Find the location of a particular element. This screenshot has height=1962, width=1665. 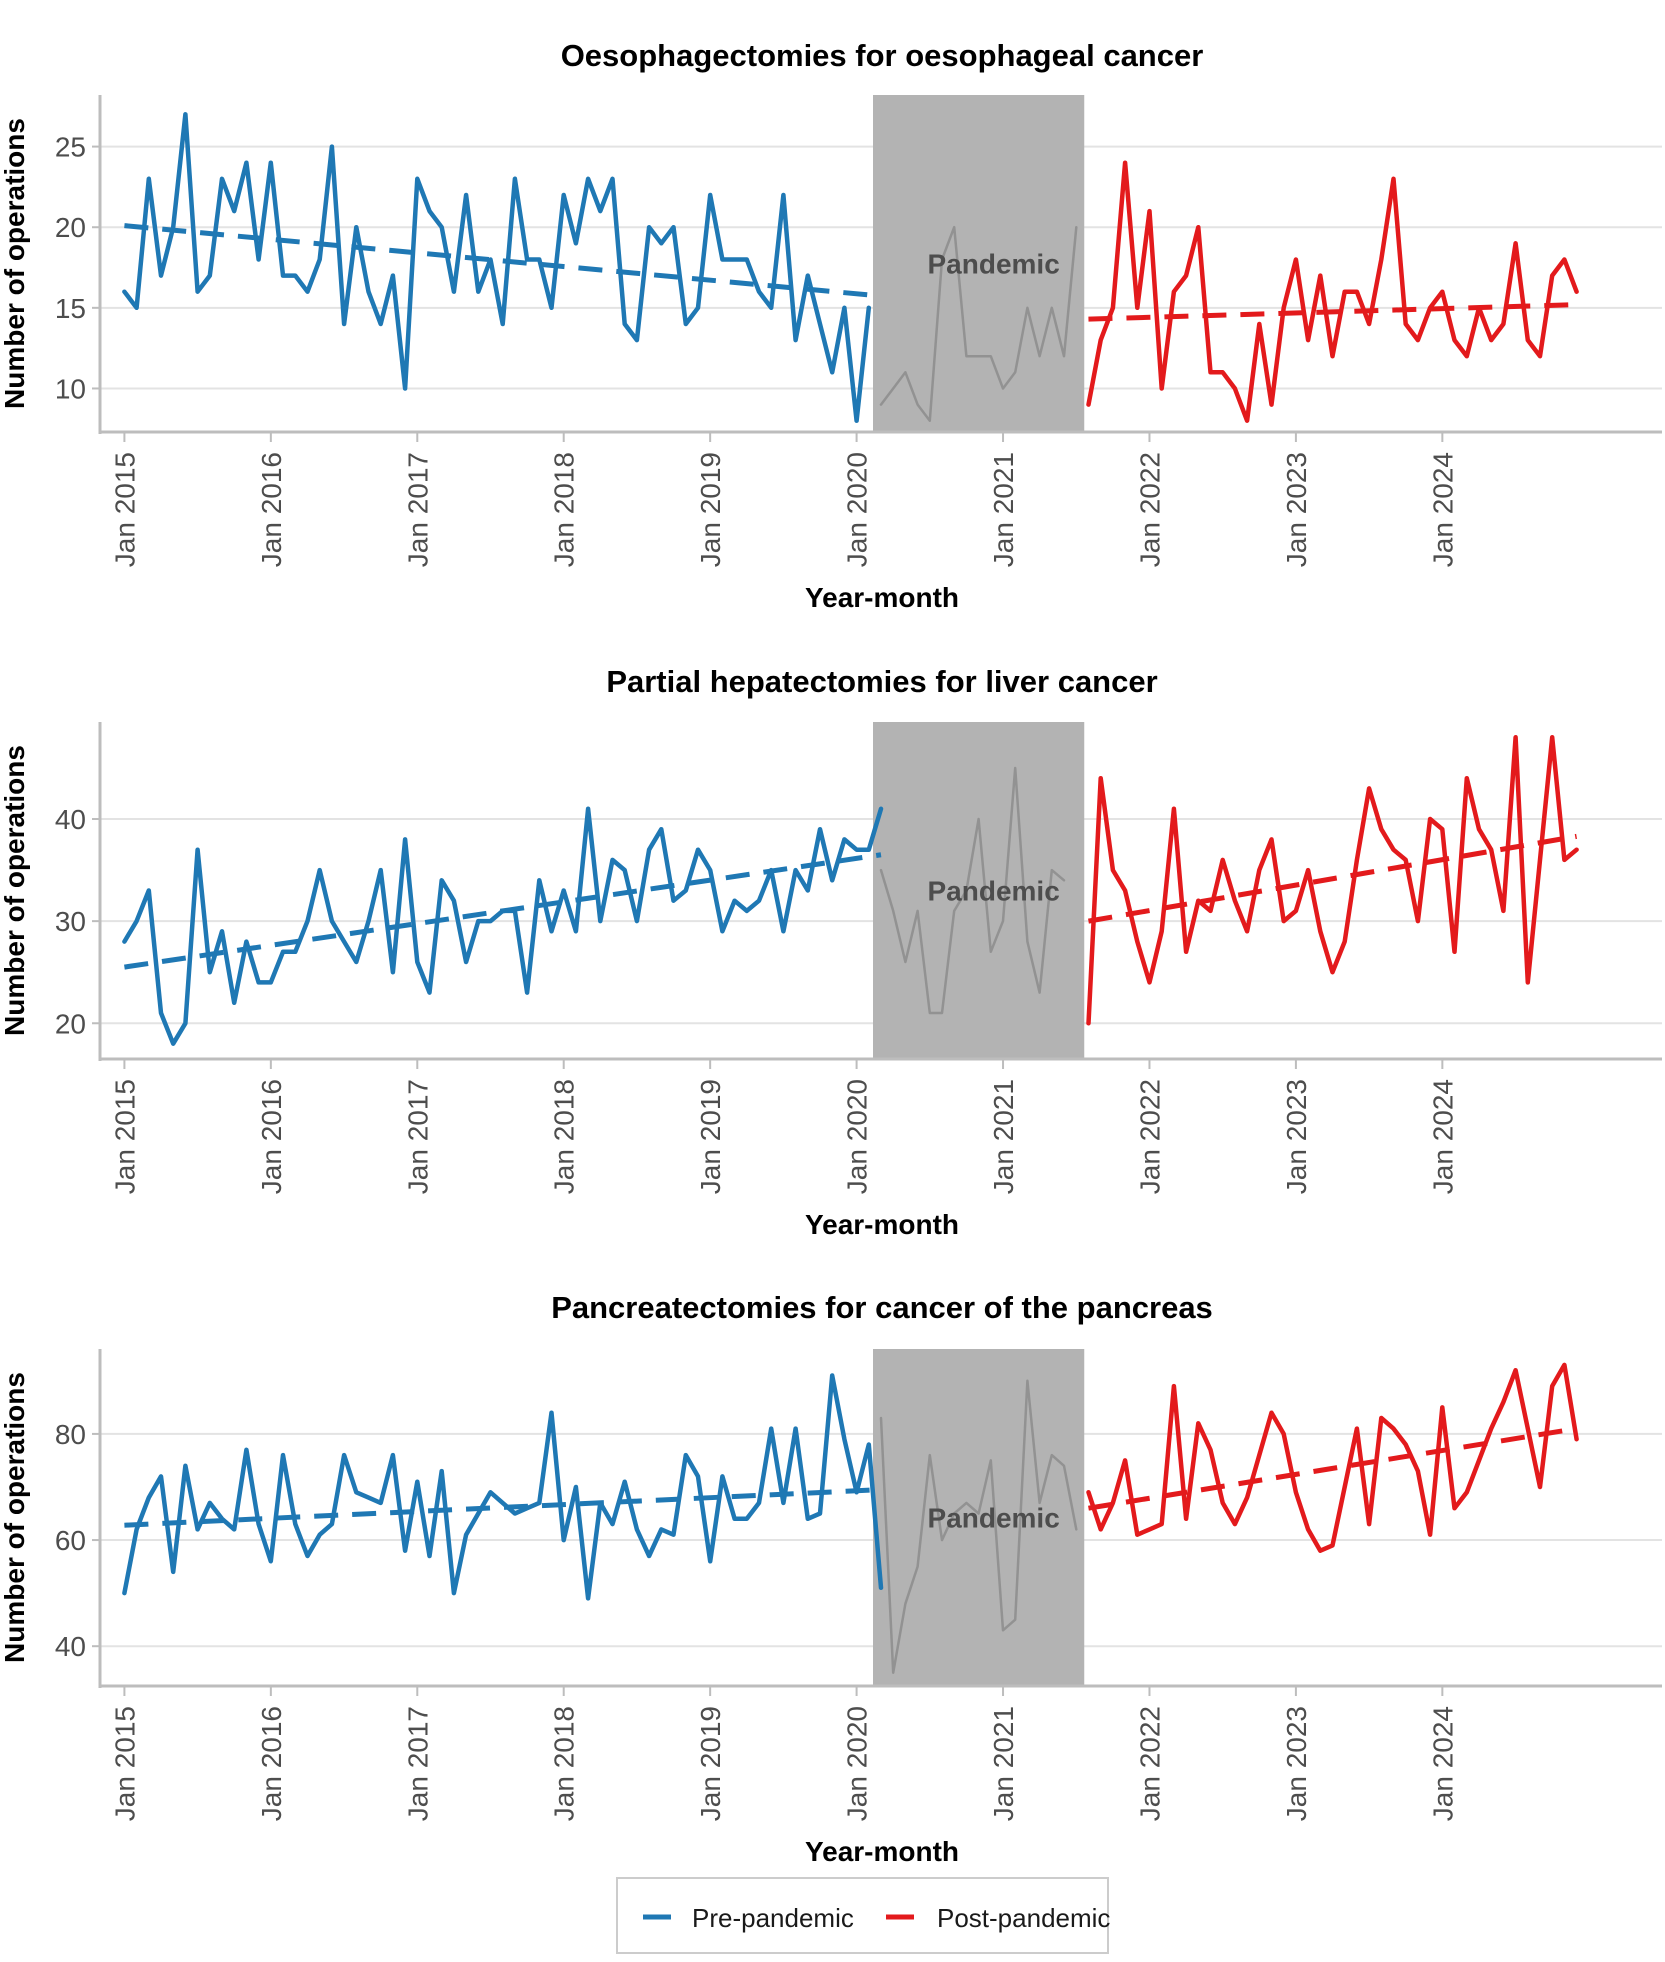

legend: Pre-pandemic Post-pandemic is located at coordinates (863, 1915).